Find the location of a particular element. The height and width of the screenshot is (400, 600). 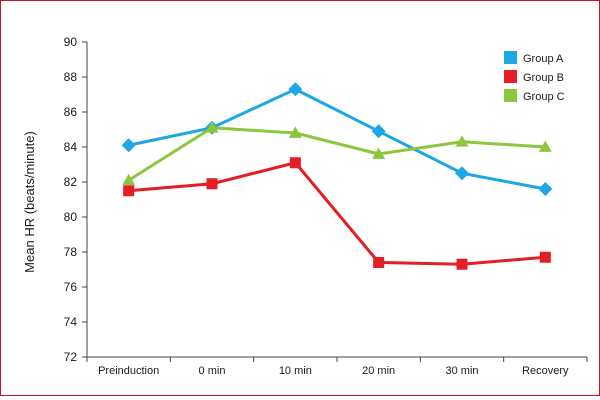

x-tick-label: Preinduction is located at coordinates (128, 371).